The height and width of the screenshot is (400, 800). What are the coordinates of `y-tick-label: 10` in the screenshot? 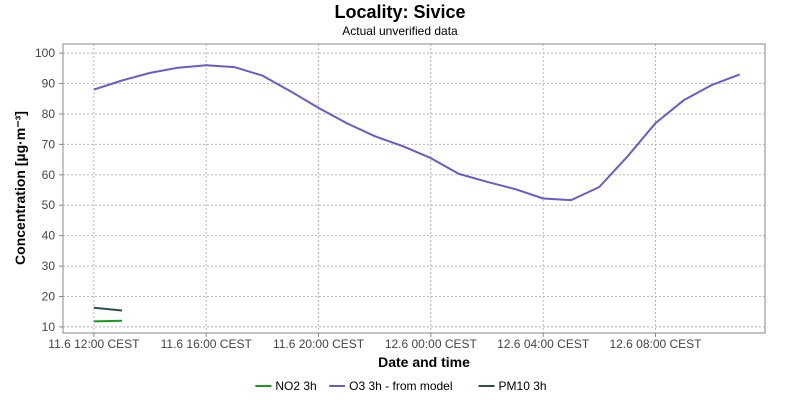 It's located at (49, 327).